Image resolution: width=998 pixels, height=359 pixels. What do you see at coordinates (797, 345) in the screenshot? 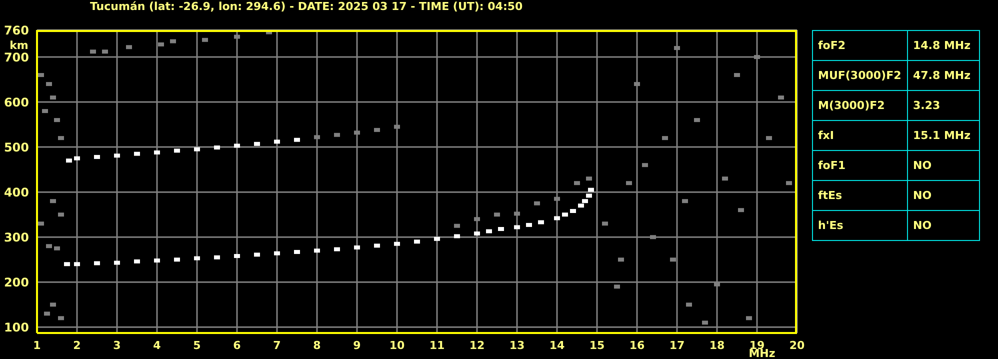
I see `x-tick-label: 20` at bounding box center [797, 345].